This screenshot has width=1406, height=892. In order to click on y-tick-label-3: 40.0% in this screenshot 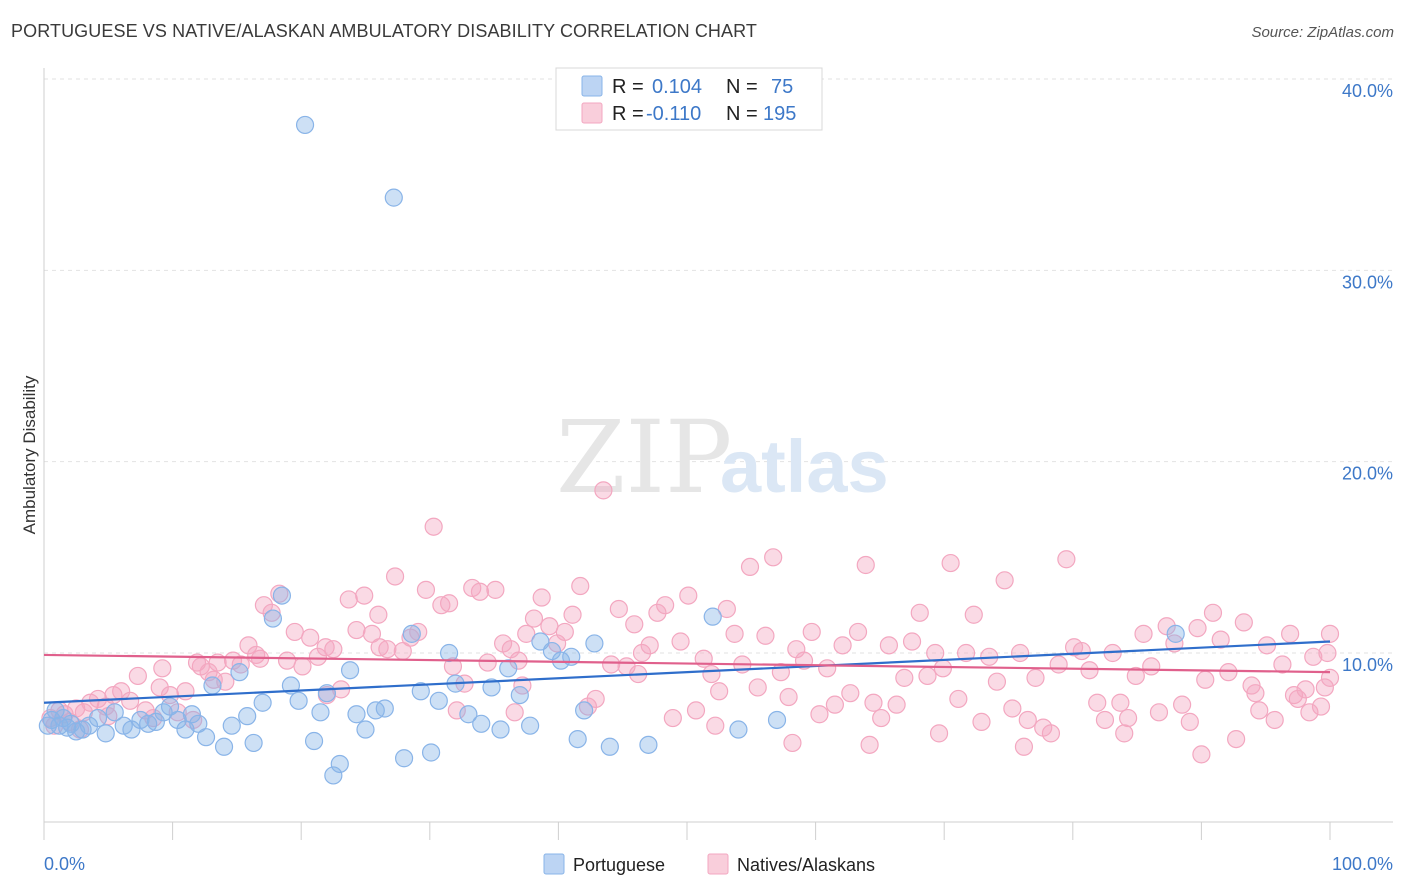, I will do `click(1367, 91)`.